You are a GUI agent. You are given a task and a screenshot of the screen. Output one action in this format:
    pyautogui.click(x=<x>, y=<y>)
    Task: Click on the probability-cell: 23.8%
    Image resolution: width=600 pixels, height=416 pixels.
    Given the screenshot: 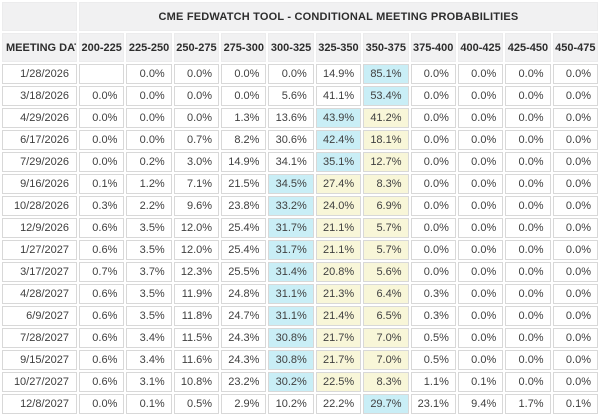 What is the action you would take?
    pyautogui.click(x=244, y=206)
    